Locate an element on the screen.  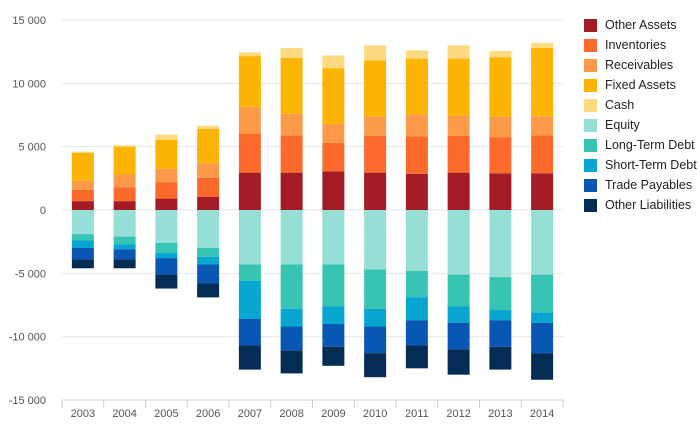
y-tick-label: 10 000 is located at coordinates (29, 84).